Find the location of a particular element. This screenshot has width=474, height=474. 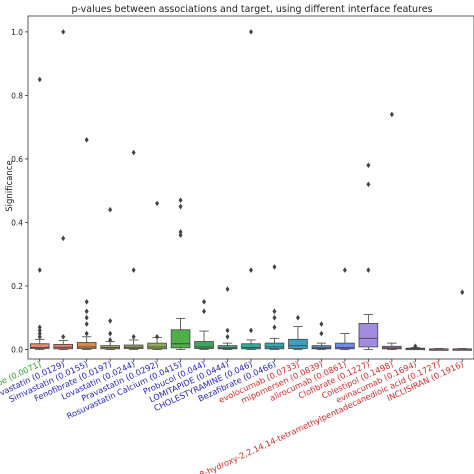

y-tick-label: 0.8 is located at coordinates (17, 95).